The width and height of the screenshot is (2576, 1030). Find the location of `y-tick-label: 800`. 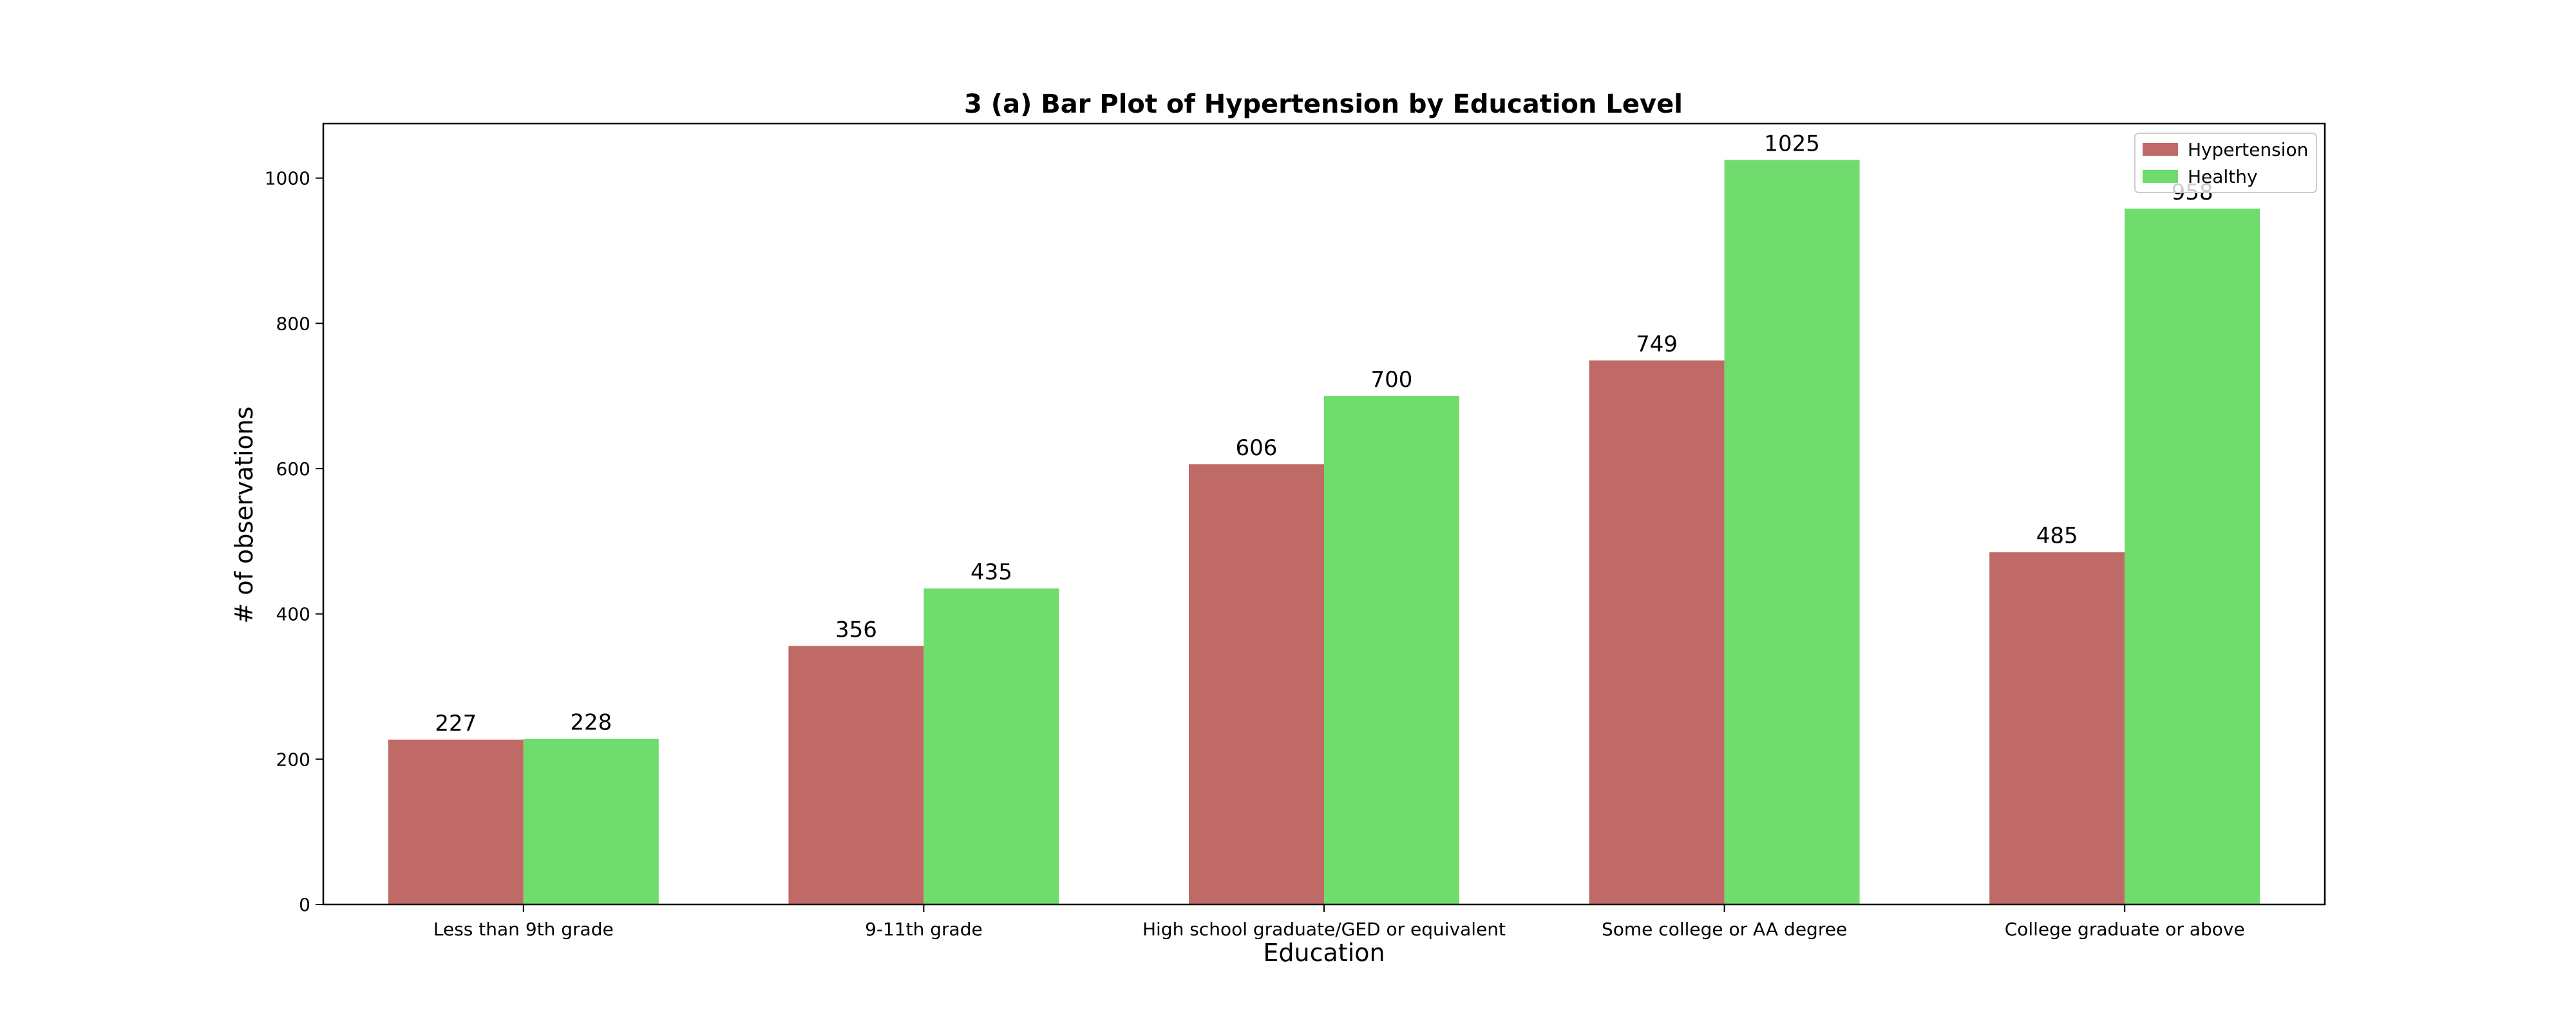

y-tick-label: 800 is located at coordinates (293, 323).